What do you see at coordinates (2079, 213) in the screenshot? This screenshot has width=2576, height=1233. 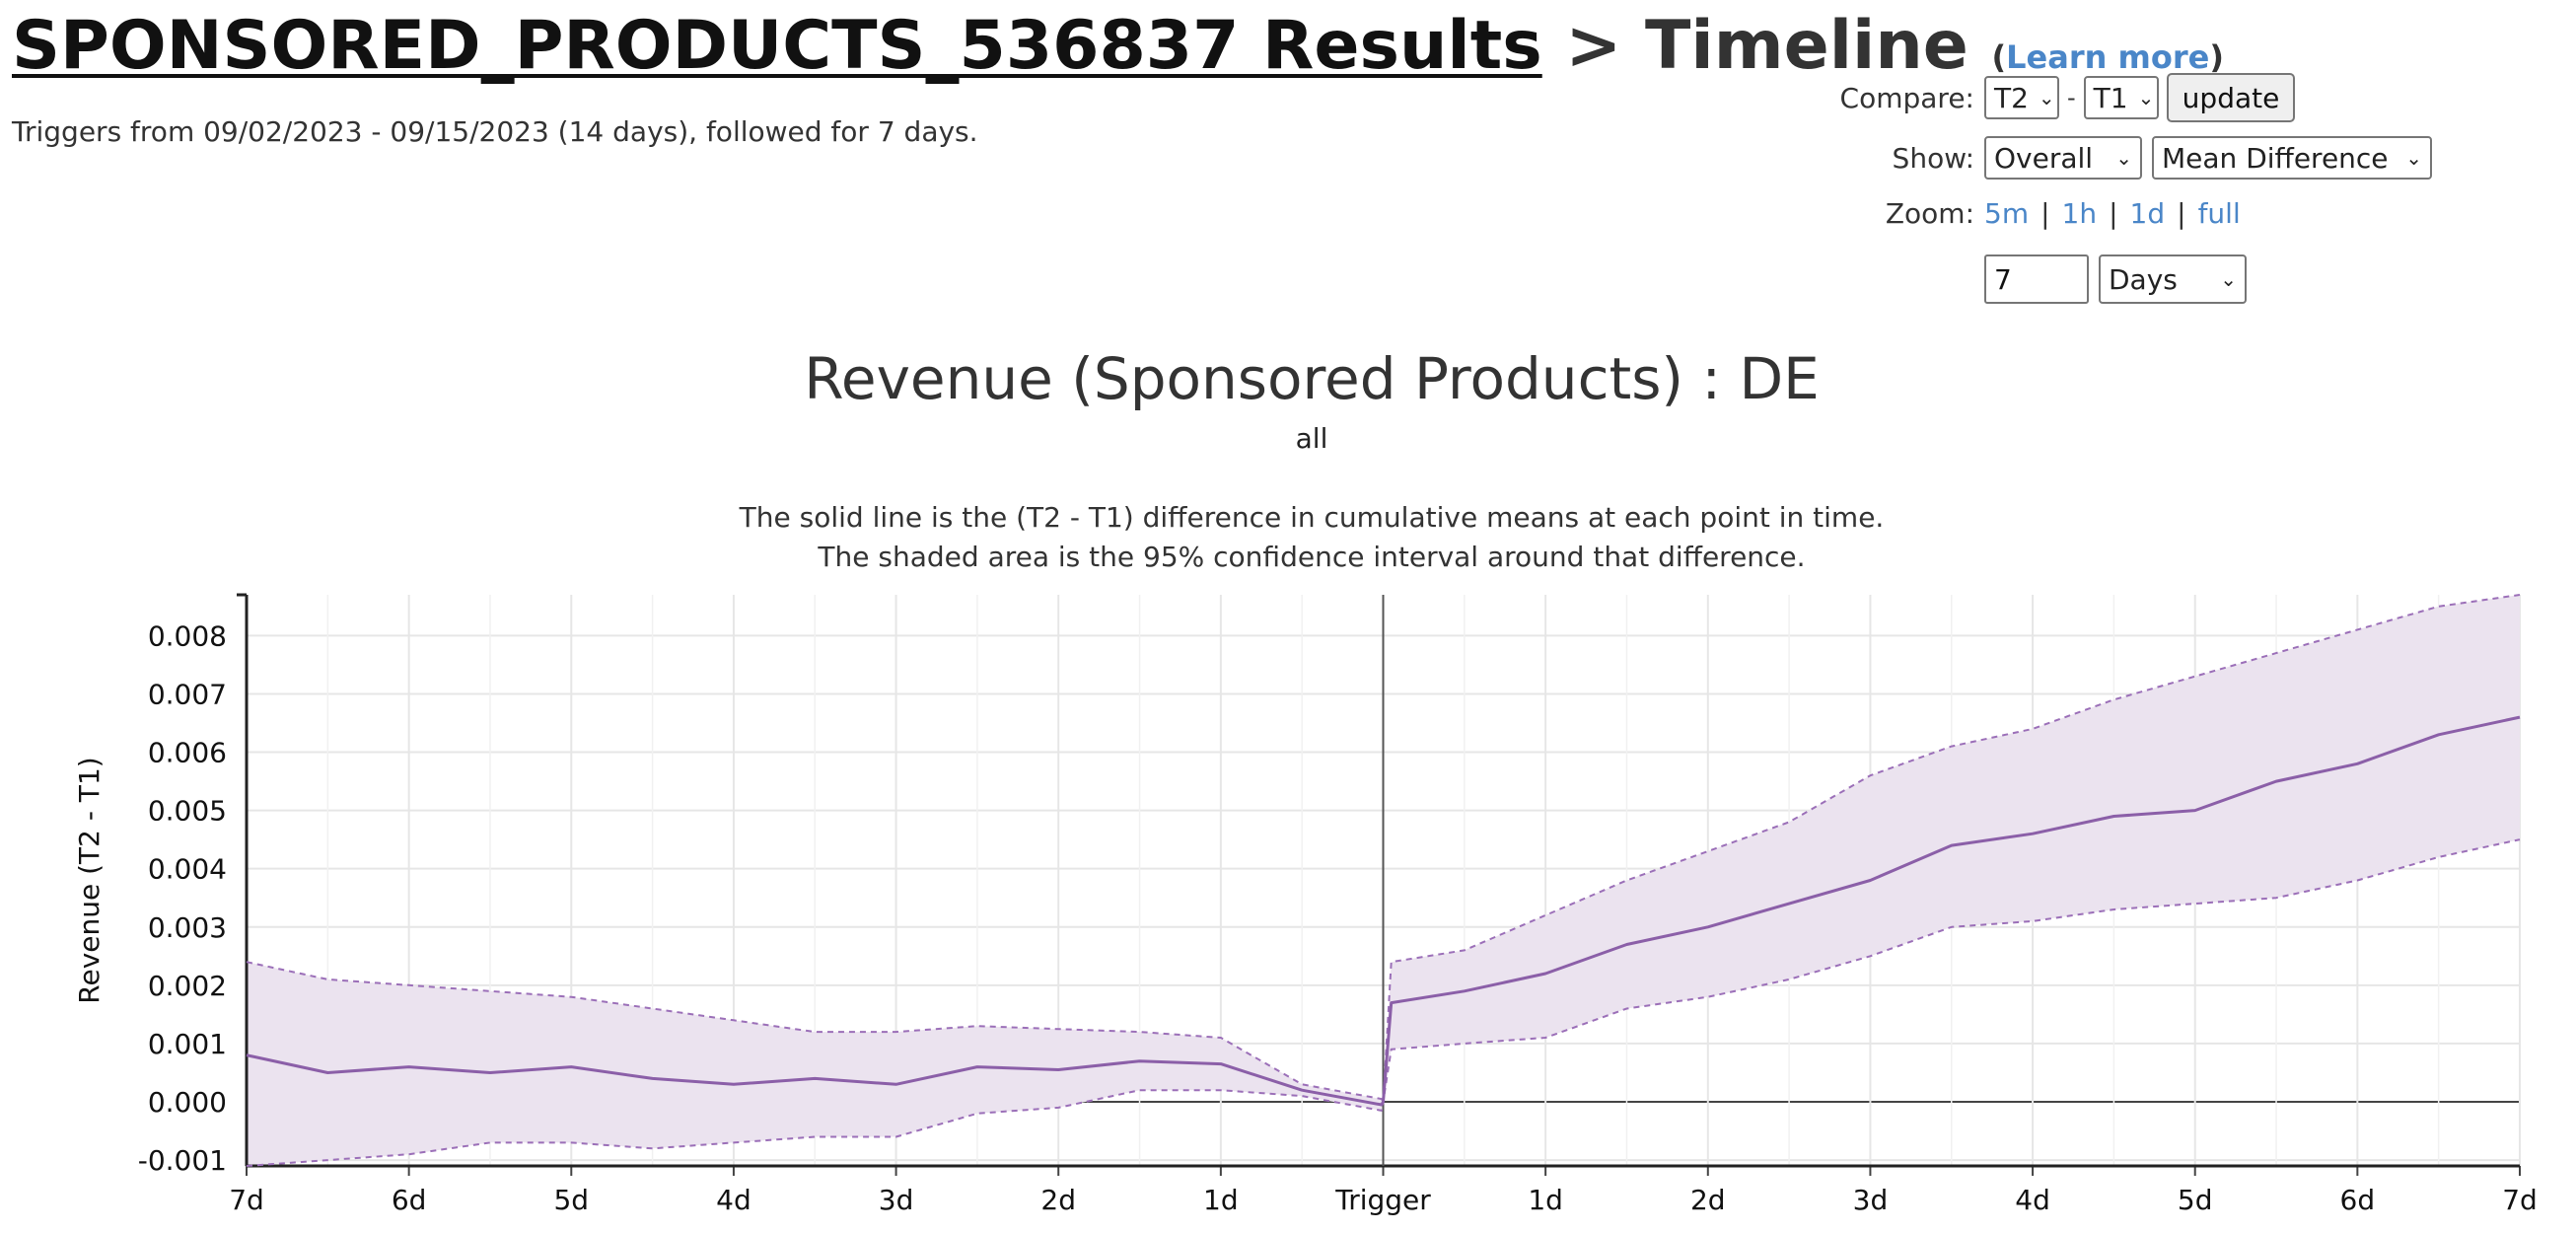 I see `zoom-1h-link: 1h` at bounding box center [2079, 213].